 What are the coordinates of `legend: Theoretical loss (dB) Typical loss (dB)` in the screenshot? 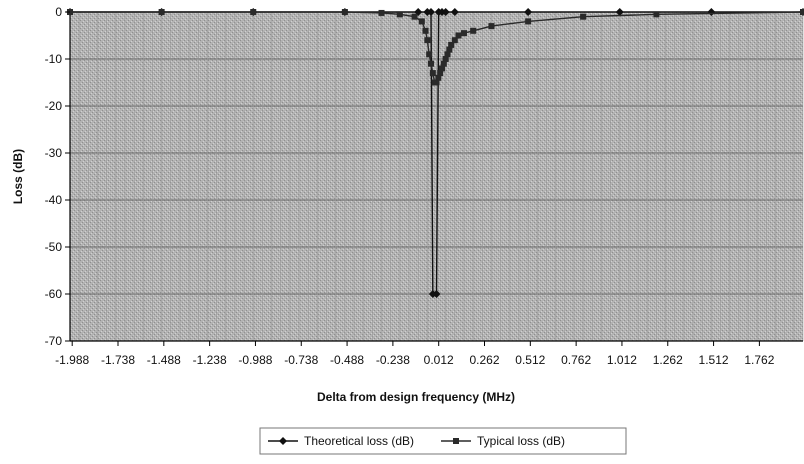 It's located at (443, 441).